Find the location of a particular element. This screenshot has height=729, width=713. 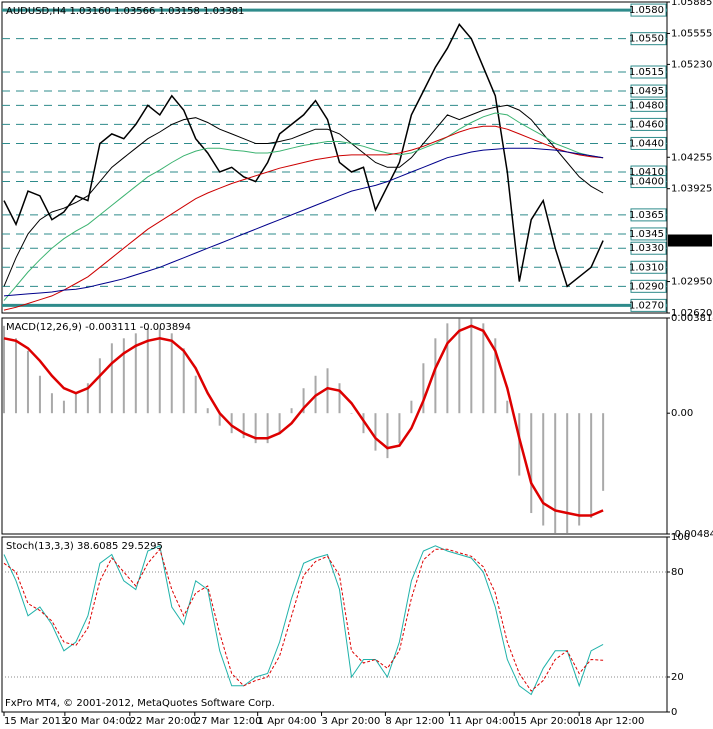

level-label: 1.0440 is located at coordinates (646, 143).